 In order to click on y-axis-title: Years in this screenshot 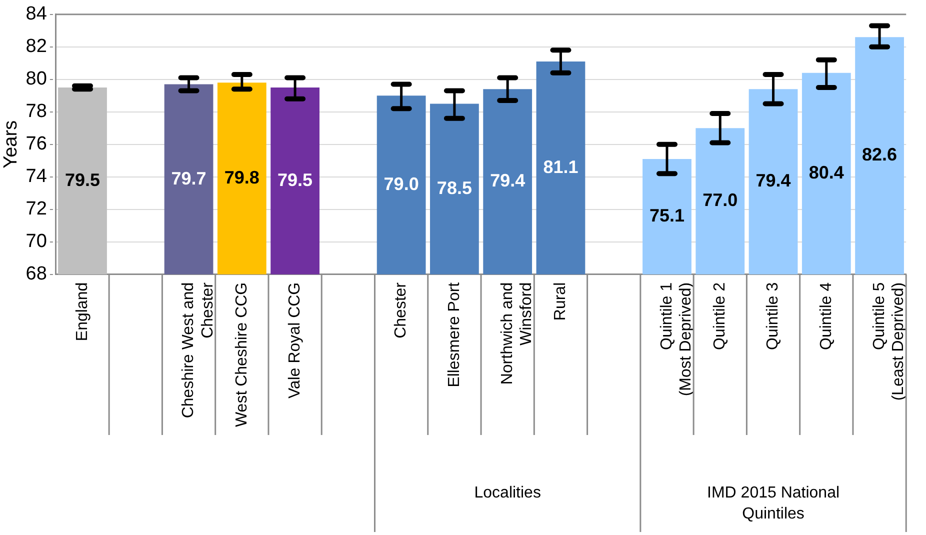, I will do `click(11, 144)`.